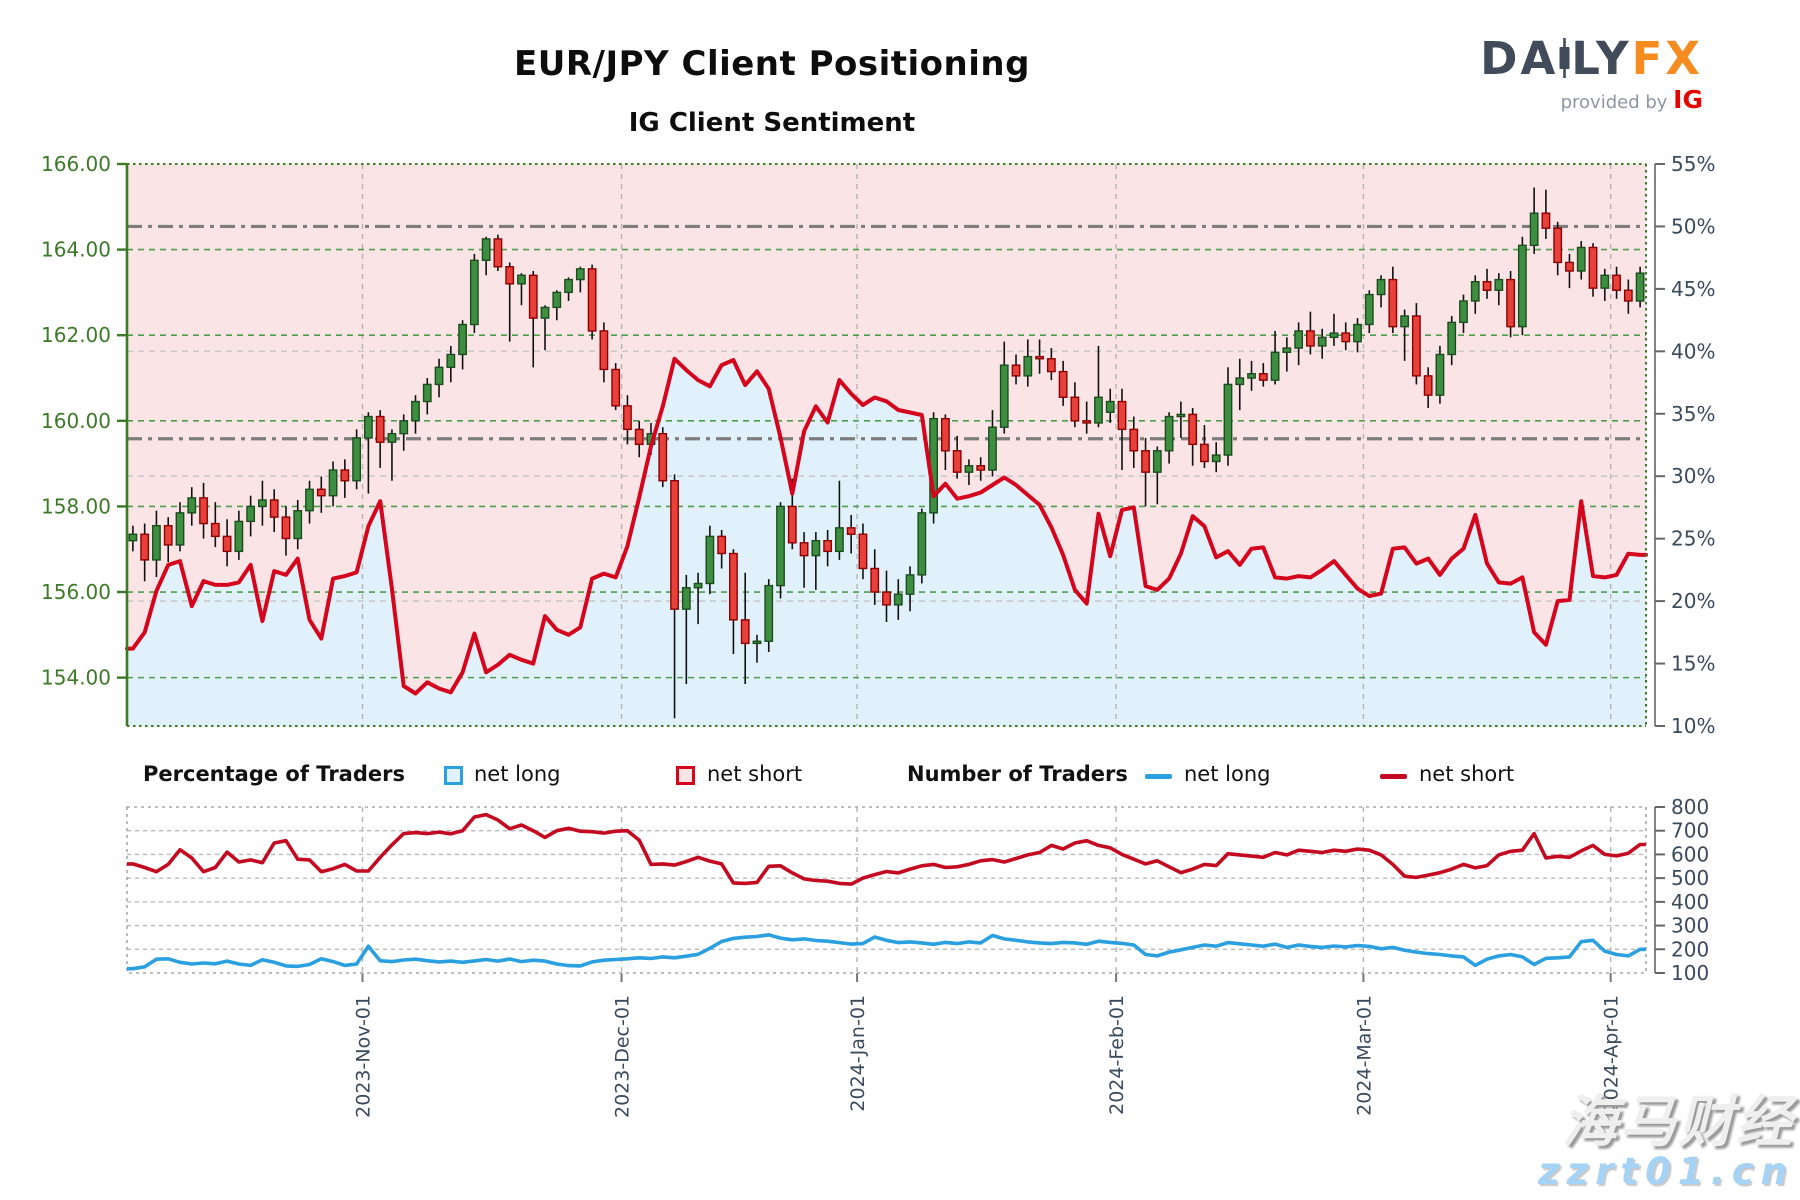  Describe the element at coordinates (1690, 854) in the screenshot. I see `svg-text: 600` at that location.